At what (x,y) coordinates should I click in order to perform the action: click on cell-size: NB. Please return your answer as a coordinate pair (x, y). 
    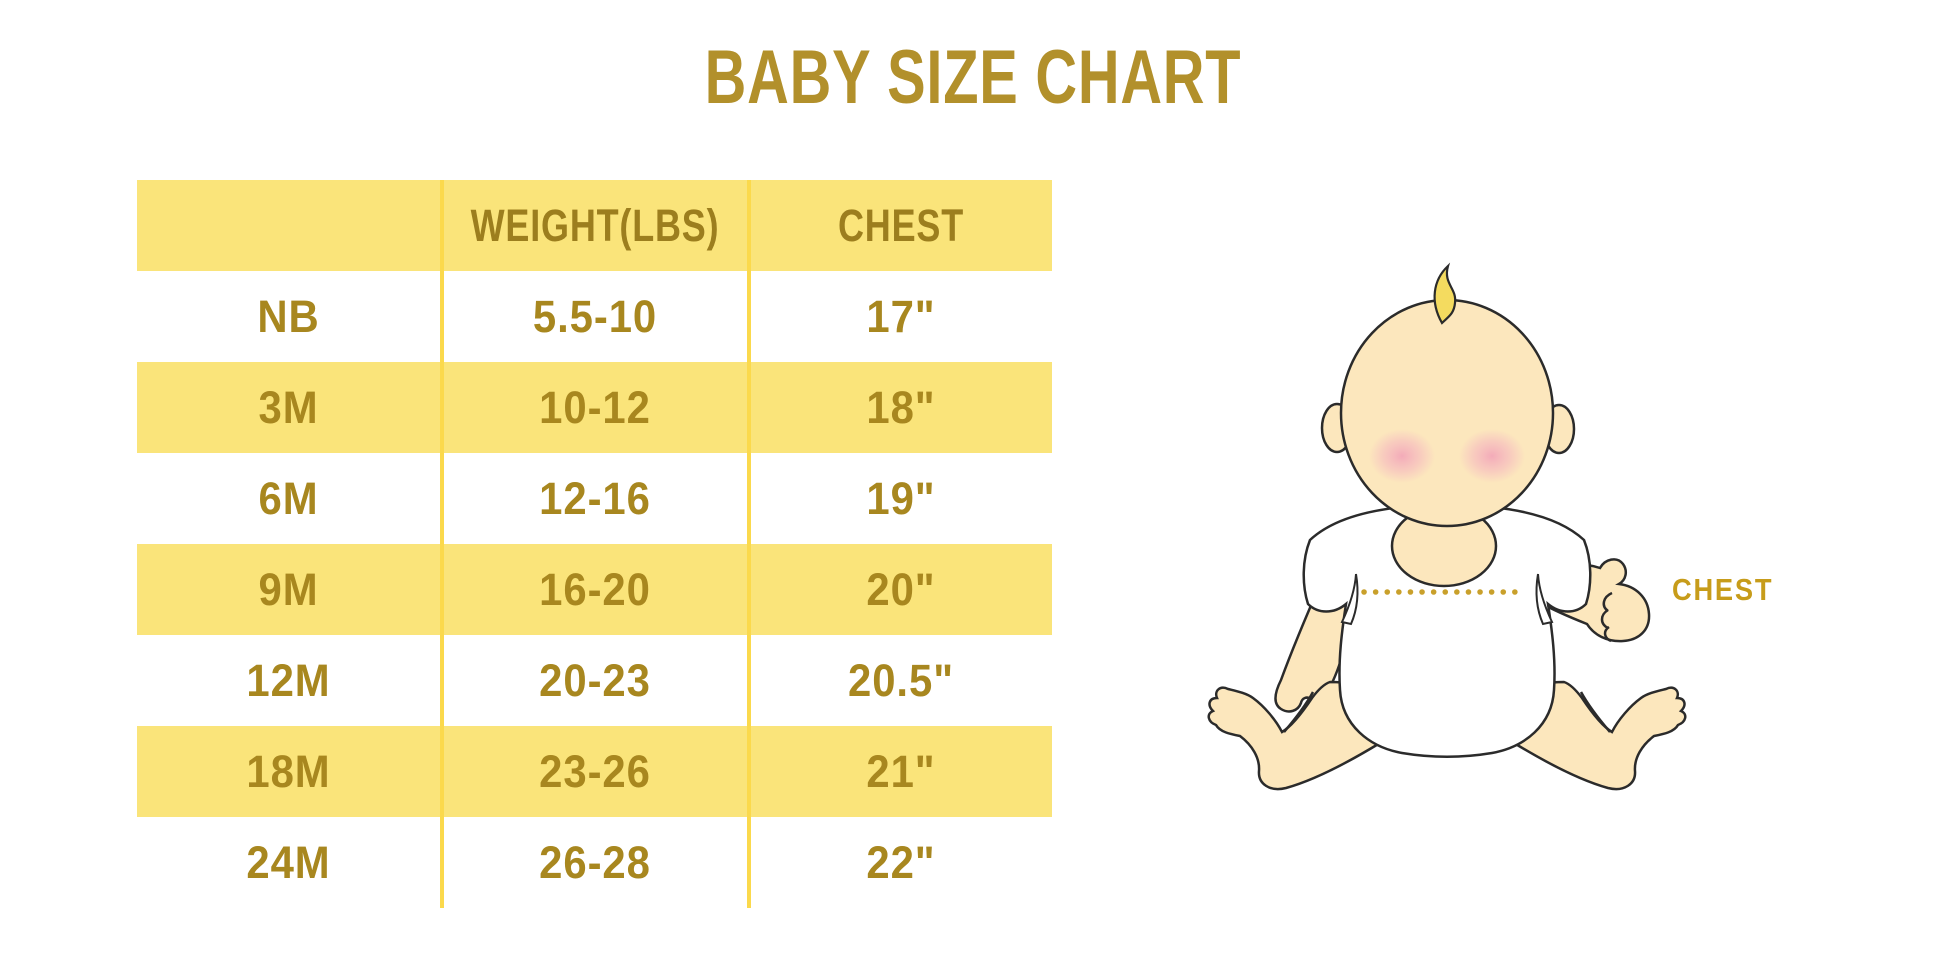
    Looking at the image, I should click on (288, 316).